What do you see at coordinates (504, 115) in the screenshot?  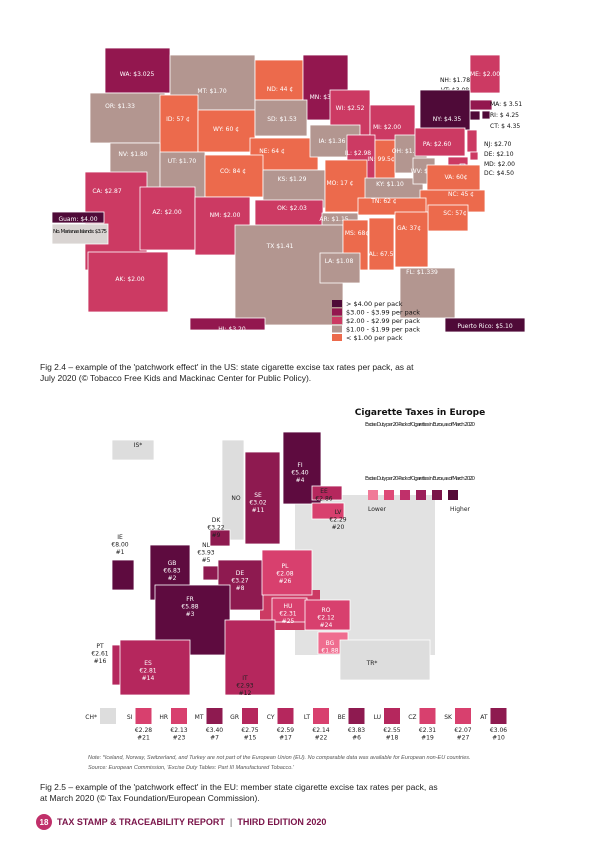 I see `state-label: RI: $ 4.25` at bounding box center [504, 115].